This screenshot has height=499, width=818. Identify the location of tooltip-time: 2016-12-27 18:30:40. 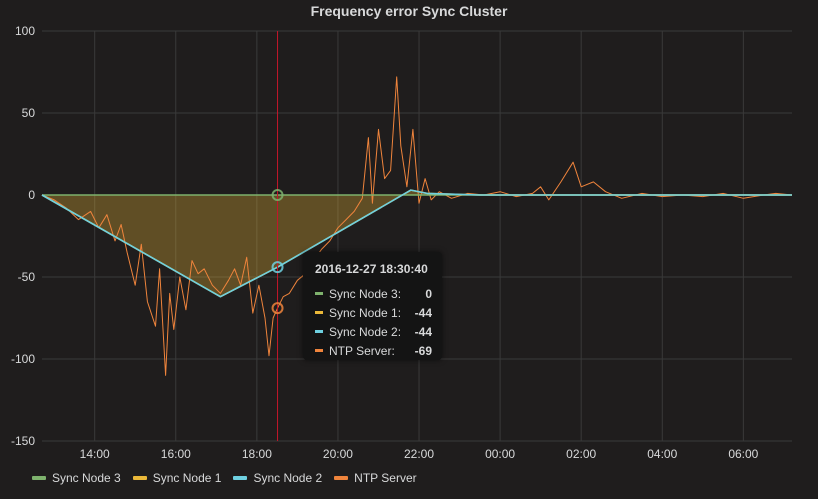
(371, 269).